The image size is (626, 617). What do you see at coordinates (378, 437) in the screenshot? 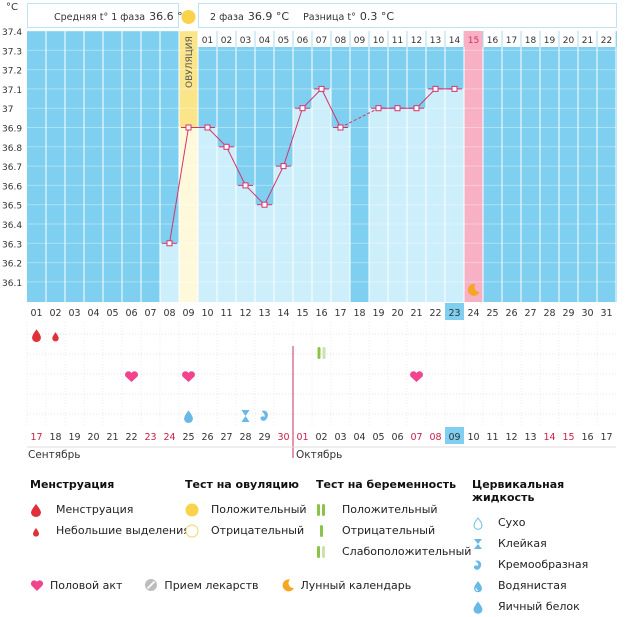
I see `calendar-date-label: 05` at bounding box center [378, 437].